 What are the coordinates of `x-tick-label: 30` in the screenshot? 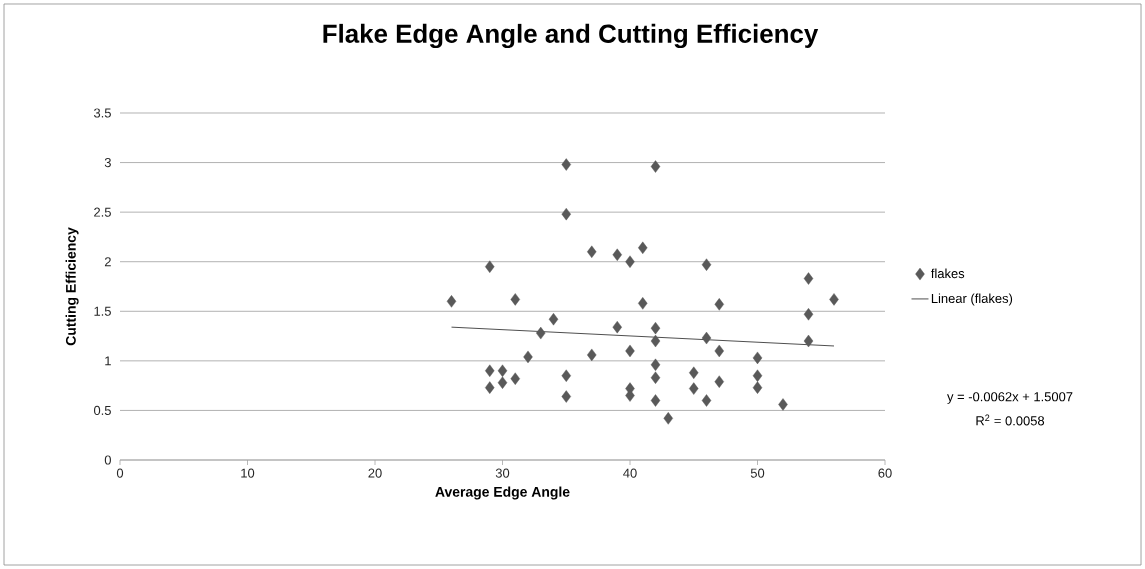 It's located at (502, 473).